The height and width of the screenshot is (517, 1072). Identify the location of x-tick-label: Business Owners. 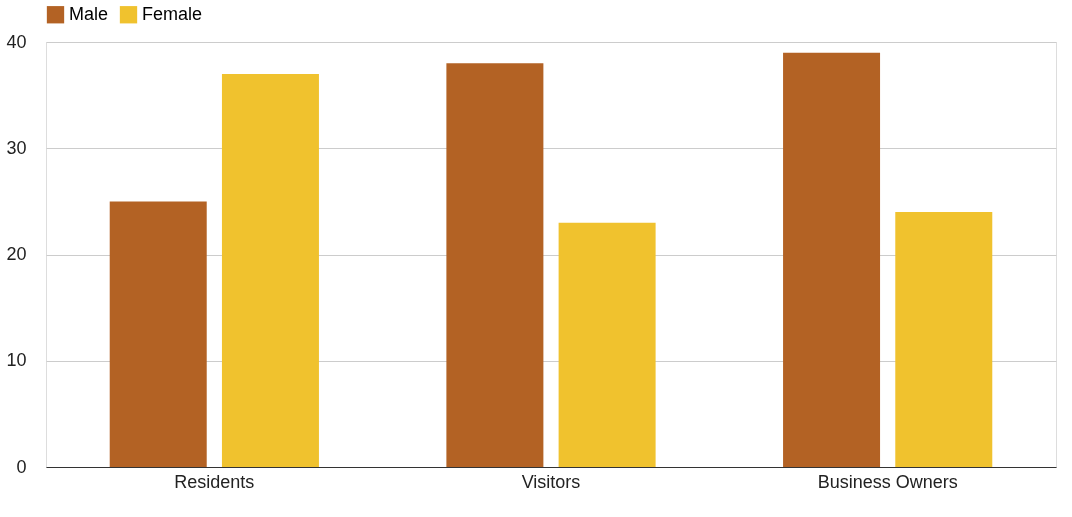
(887, 481).